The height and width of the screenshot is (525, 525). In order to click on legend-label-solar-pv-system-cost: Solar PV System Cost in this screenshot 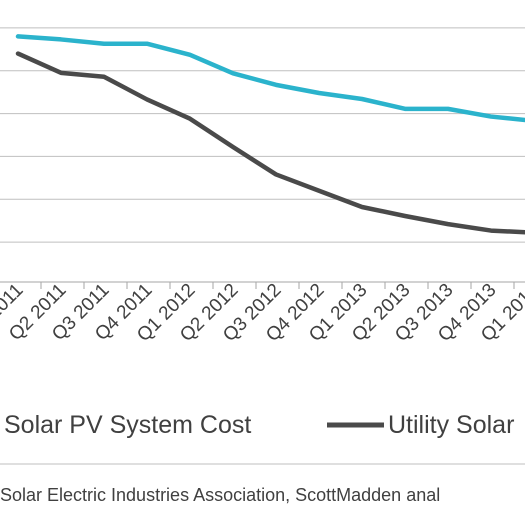, I will do `click(127, 425)`.